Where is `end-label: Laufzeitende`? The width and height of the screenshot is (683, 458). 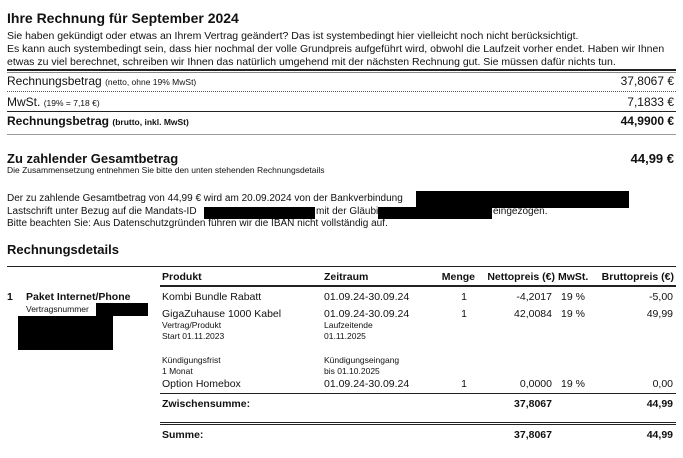
end-label: Laufzeitende is located at coordinates (348, 325).